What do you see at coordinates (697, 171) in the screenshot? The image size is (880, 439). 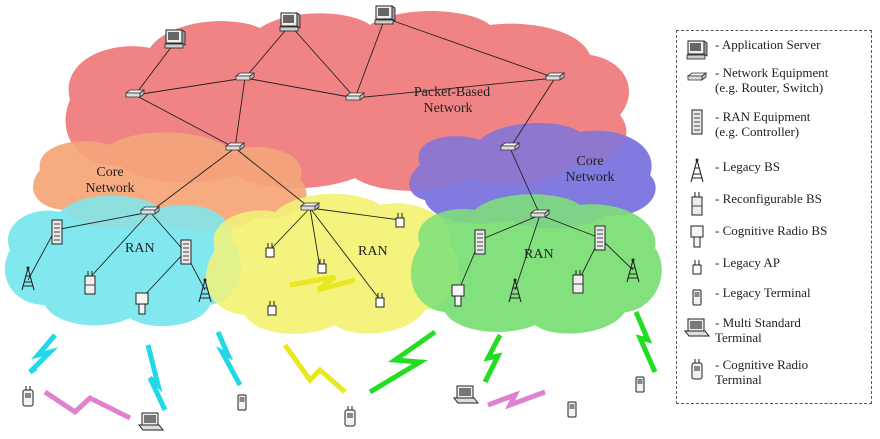 I see `legacy-bs-icon` at bounding box center [697, 171].